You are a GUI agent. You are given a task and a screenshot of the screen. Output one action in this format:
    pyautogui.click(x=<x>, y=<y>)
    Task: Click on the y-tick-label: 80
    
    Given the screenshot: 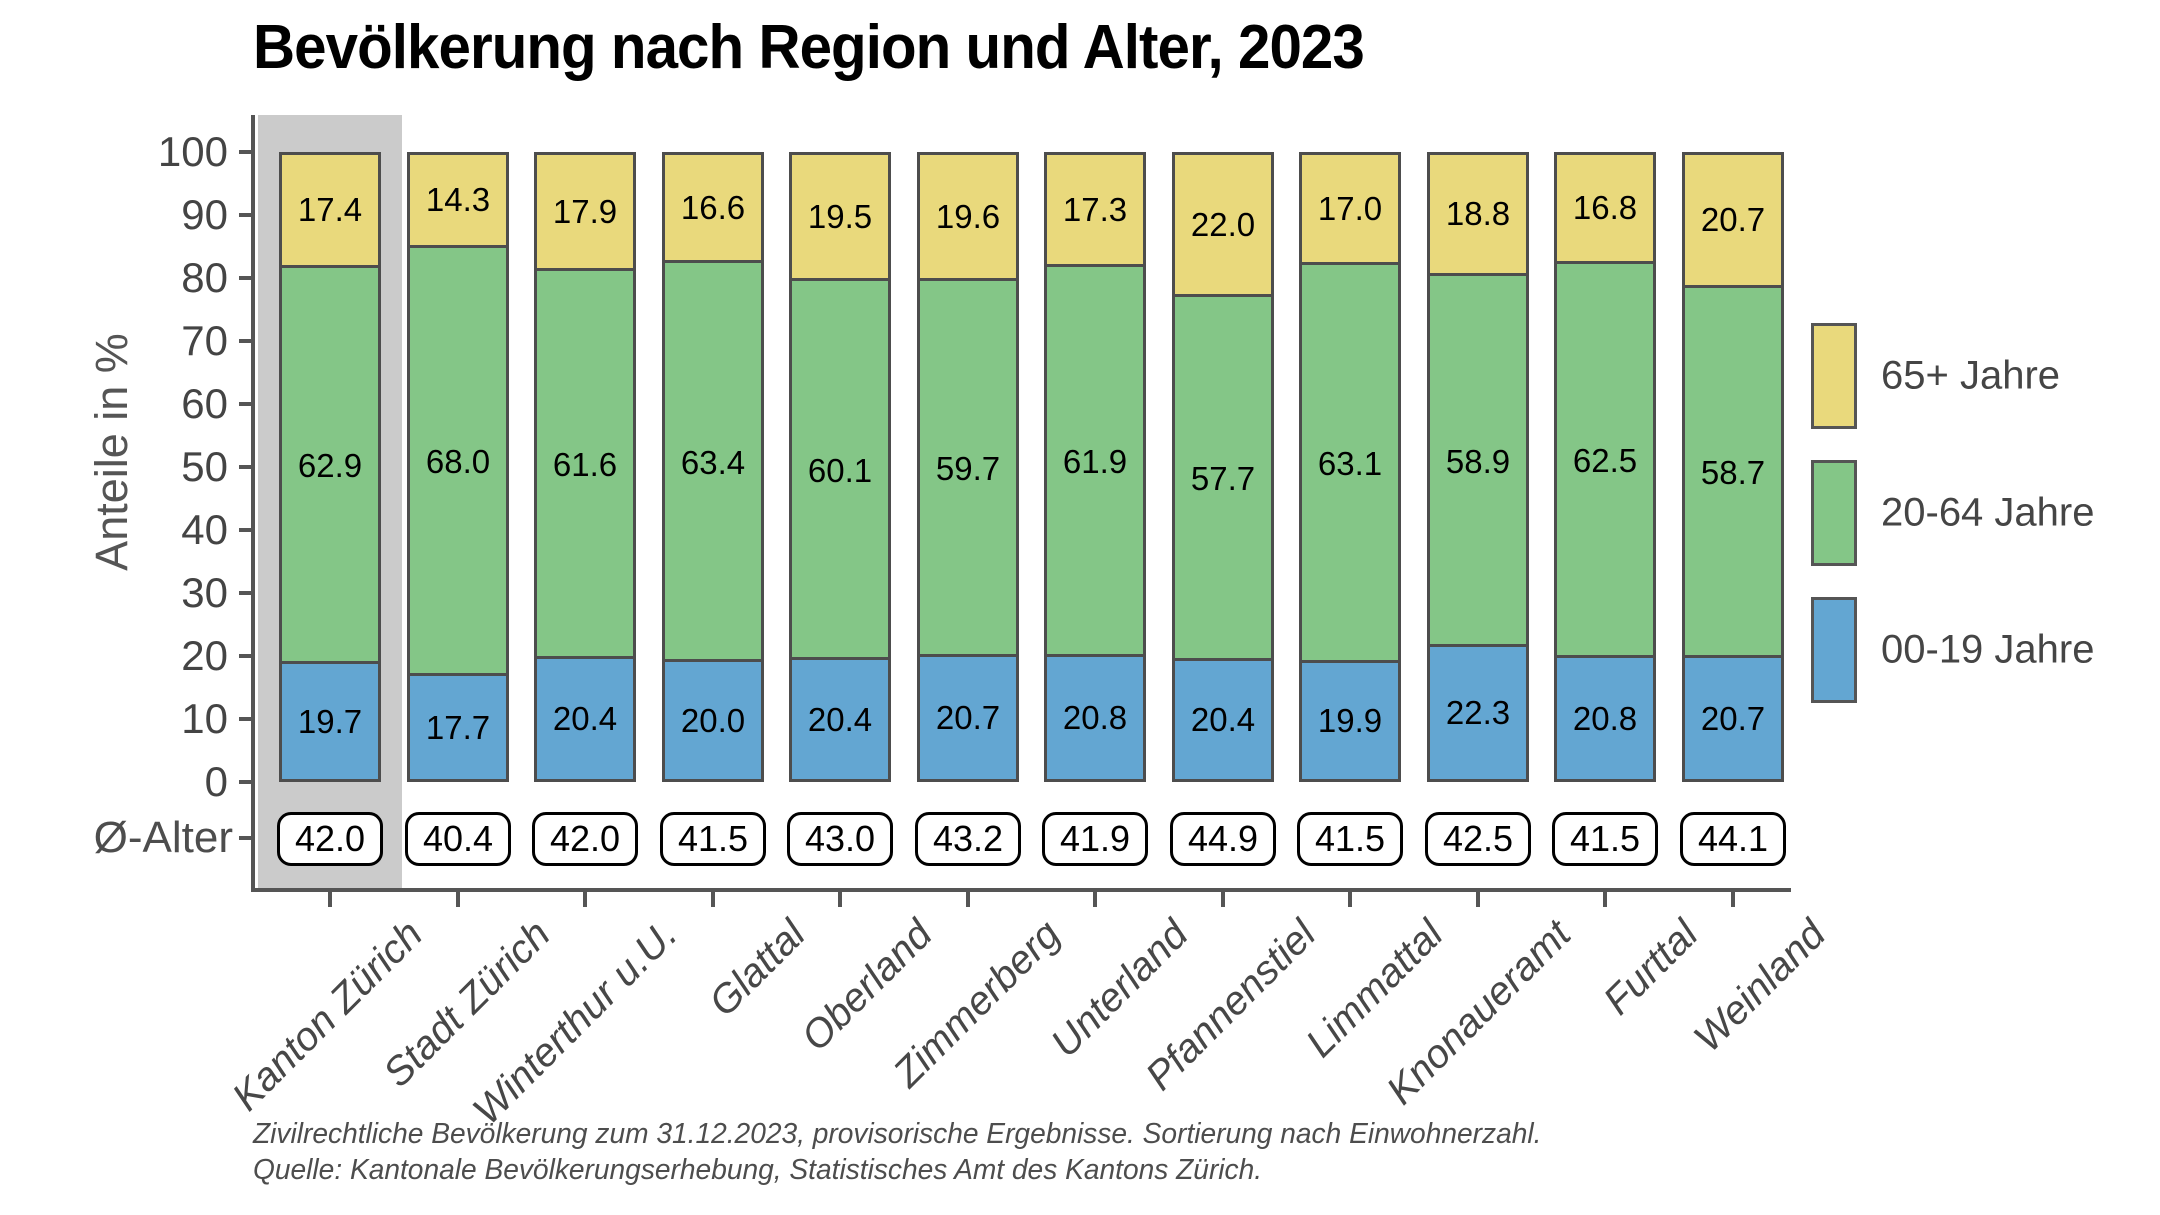 What is the action you would take?
    pyautogui.click(x=204, y=277)
    